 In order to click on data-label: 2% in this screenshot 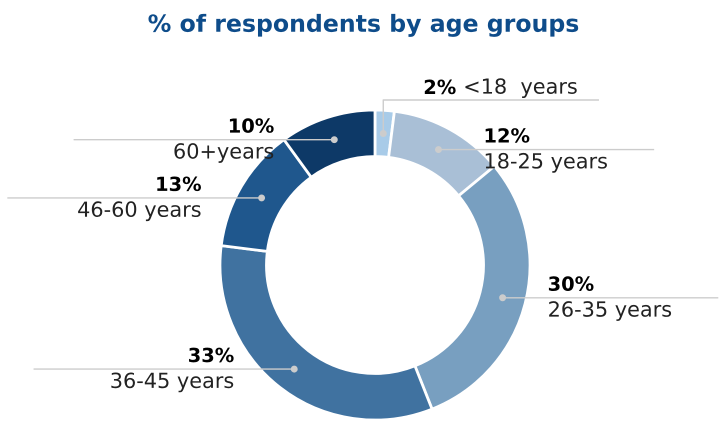, I will do `click(440, 87)`.